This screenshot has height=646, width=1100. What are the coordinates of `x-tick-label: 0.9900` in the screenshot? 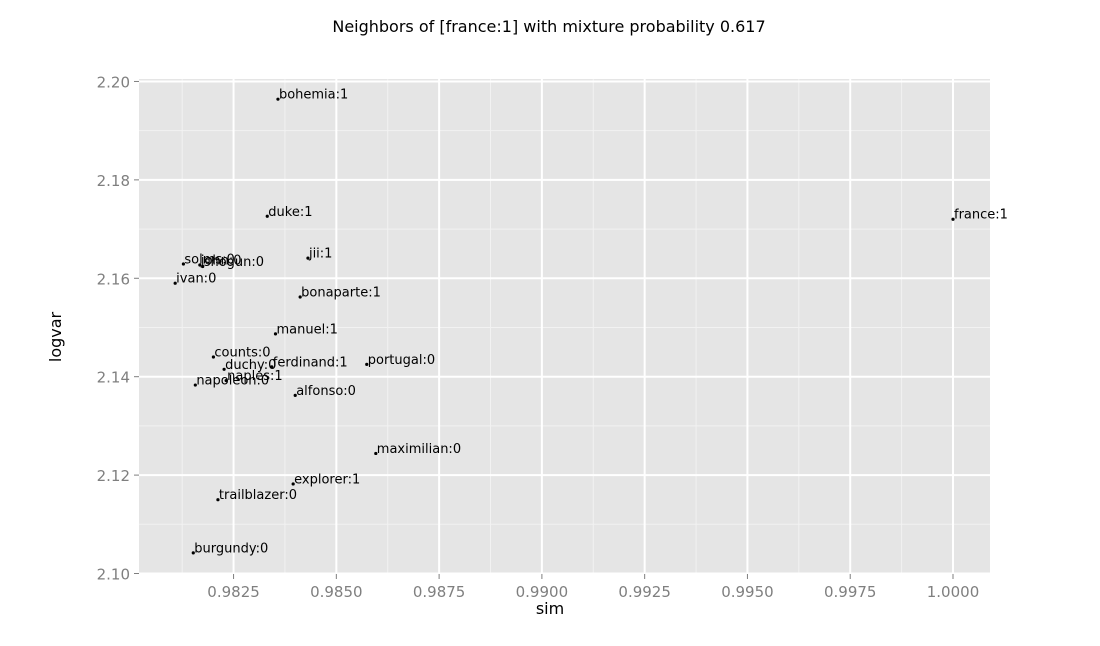 It's located at (542, 592).